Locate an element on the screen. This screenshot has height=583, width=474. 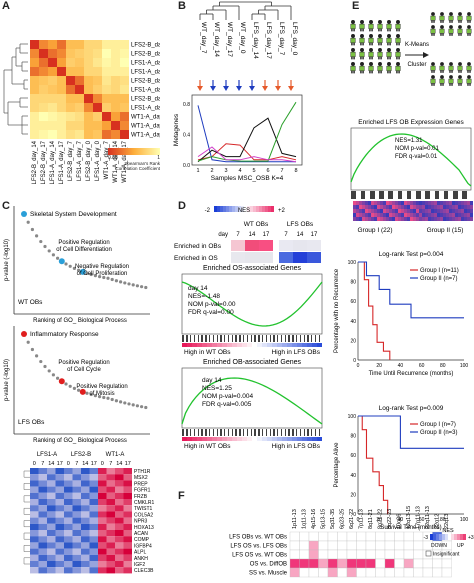
e-km-curve is located at coordinates (411, 432).